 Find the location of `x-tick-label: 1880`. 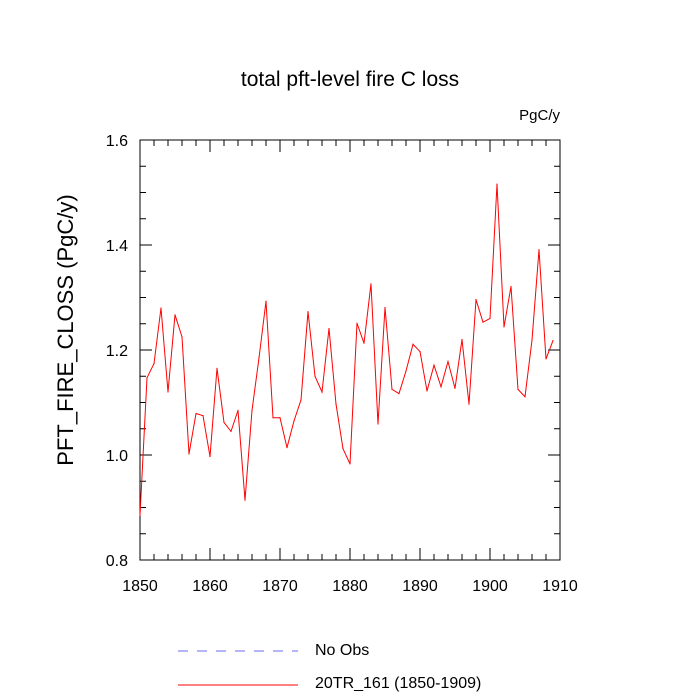

x-tick-label: 1880 is located at coordinates (350, 586).